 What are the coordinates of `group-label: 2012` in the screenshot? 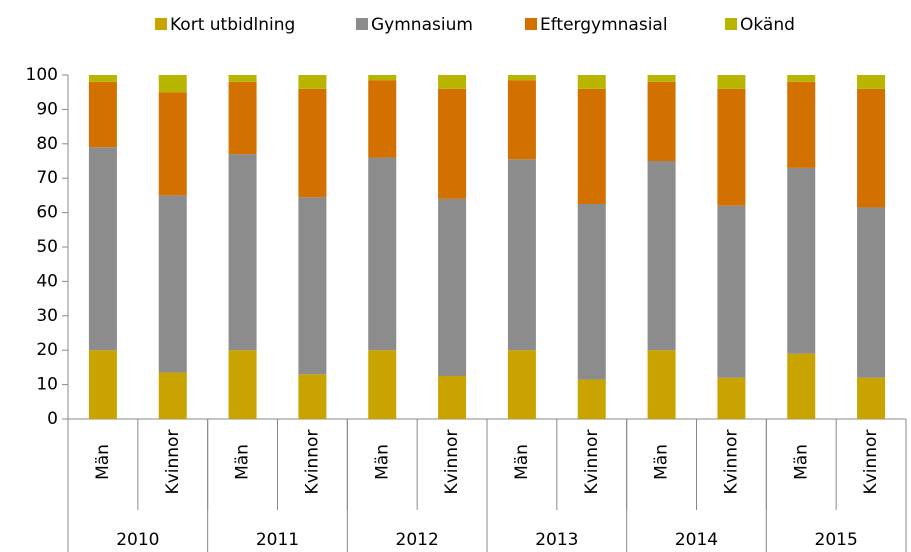 It's located at (417, 540).